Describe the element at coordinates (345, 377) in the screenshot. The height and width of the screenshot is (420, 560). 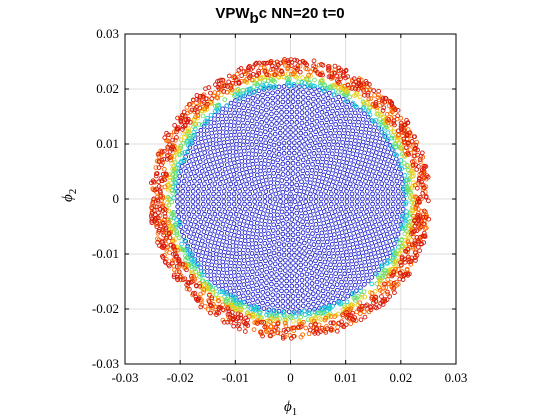
I see `x-tick-label: 0.01` at that location.